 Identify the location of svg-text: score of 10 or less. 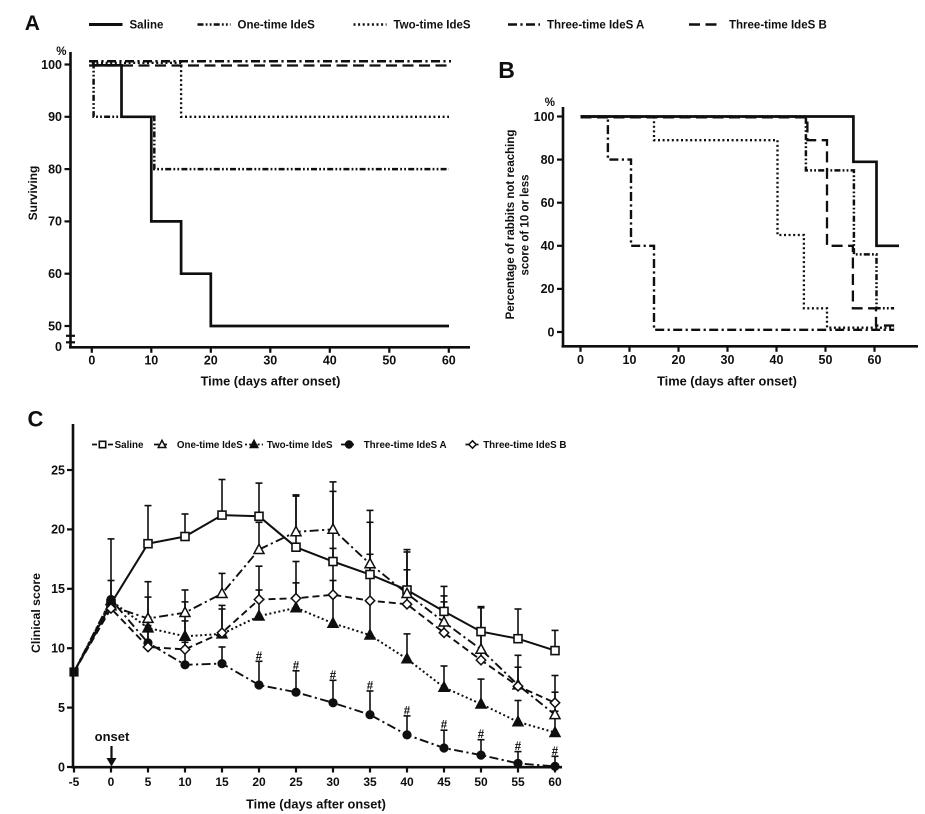
(526, 225).